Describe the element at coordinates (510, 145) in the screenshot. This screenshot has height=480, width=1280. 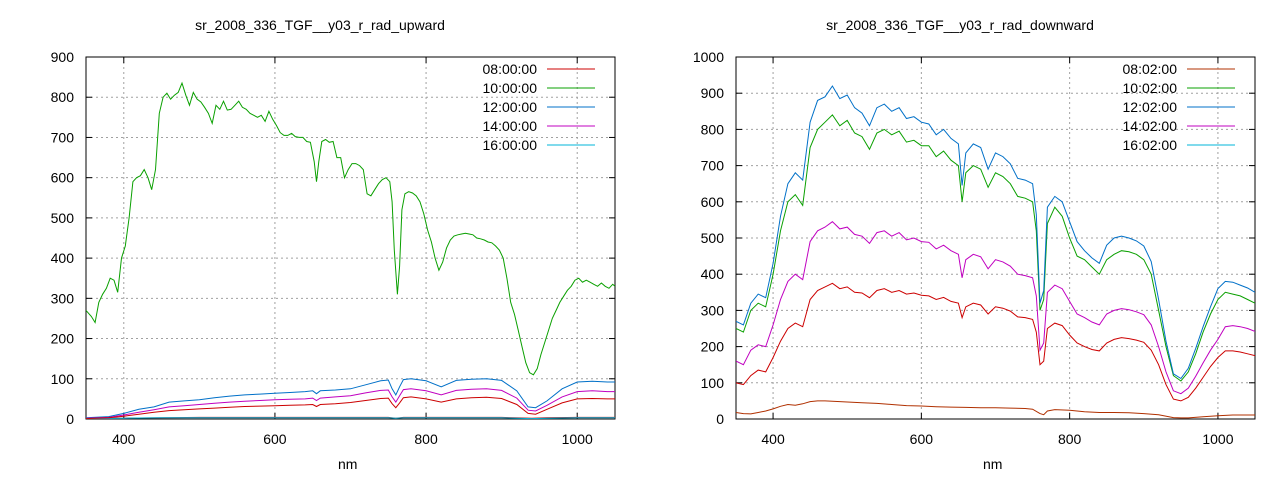
I see `legend-label: 16:00:00` at that location.